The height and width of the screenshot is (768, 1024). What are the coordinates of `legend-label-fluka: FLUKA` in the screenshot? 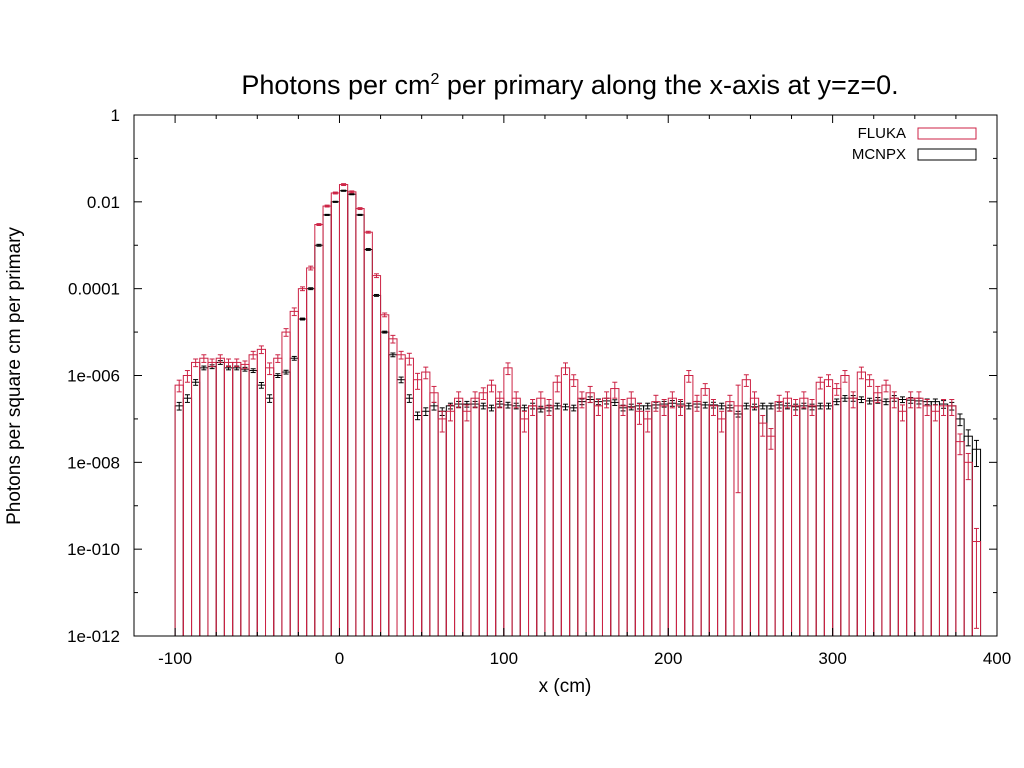 It's located at (882, 133).